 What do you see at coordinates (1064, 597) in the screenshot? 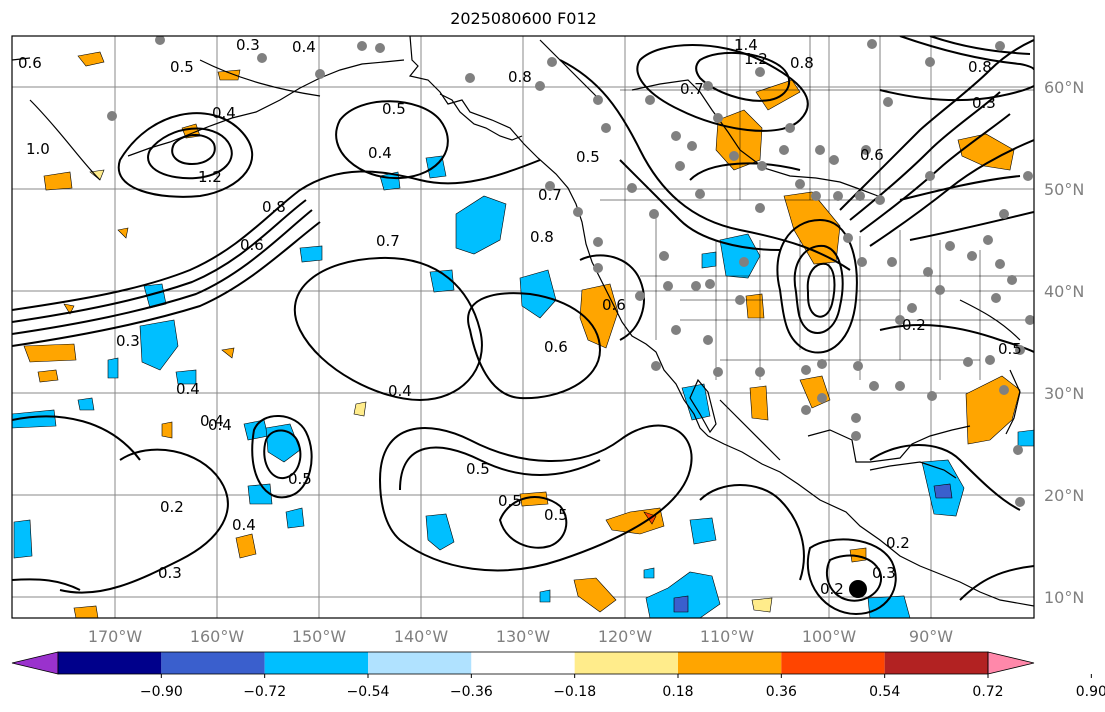
I see `lat-label: 10°N` at bounding box center [1064, 597].